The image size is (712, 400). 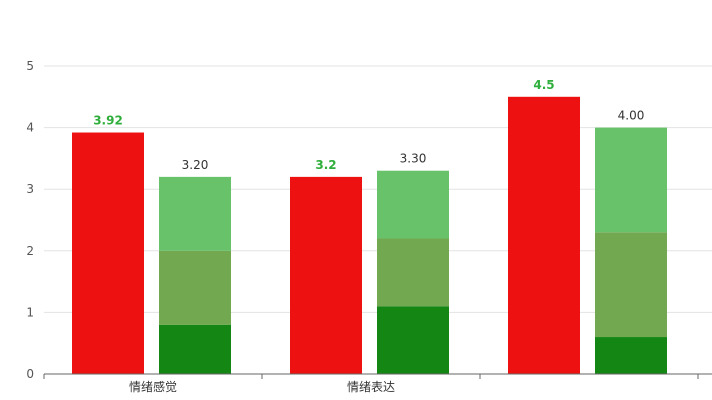 I want to click on data-label: 4.00, so click(x=631, y=116).